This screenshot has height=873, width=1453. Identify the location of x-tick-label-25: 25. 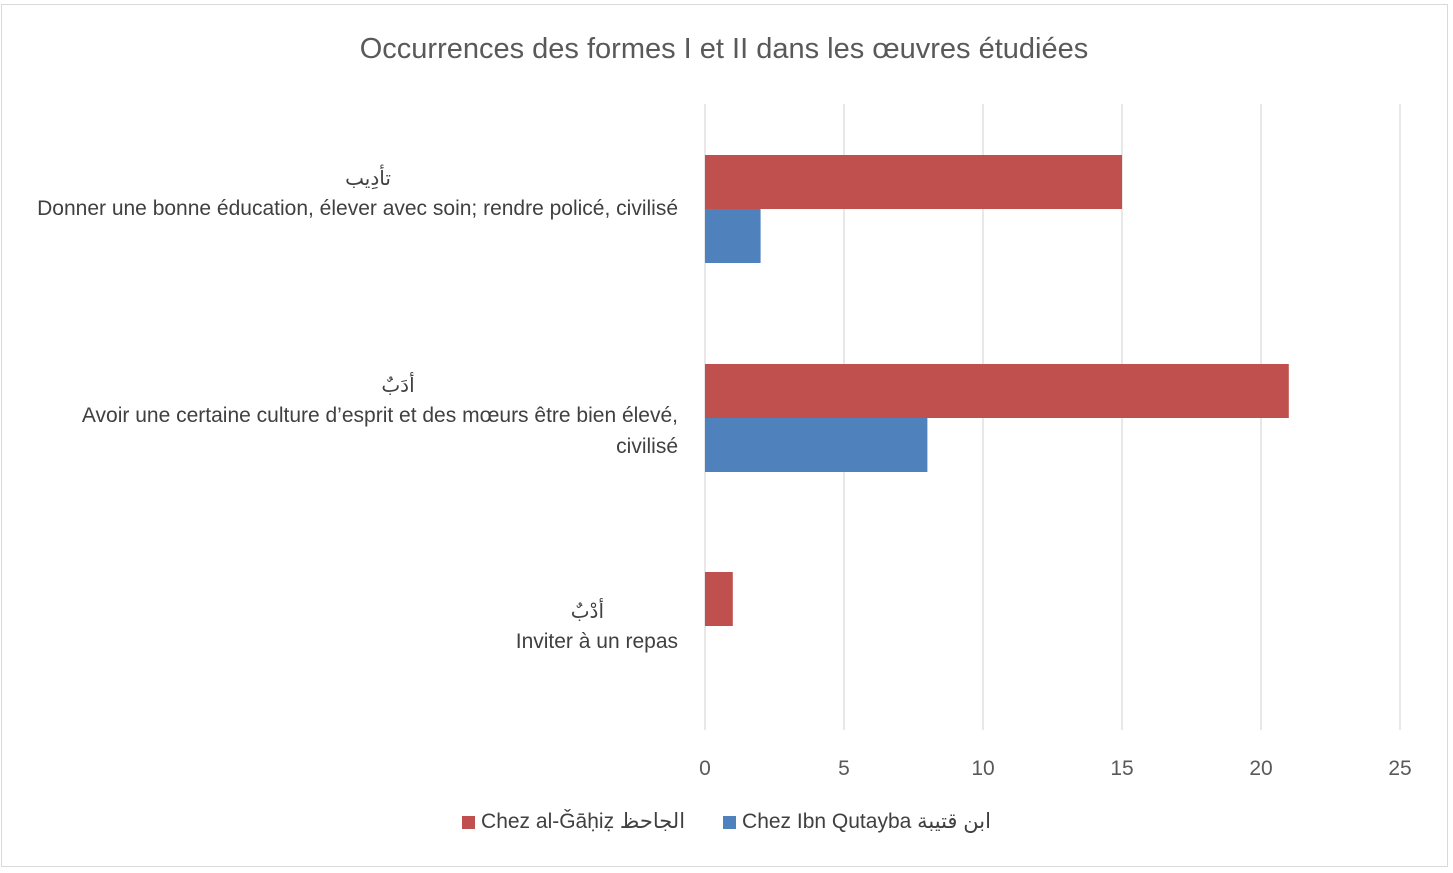
(1399, 768).